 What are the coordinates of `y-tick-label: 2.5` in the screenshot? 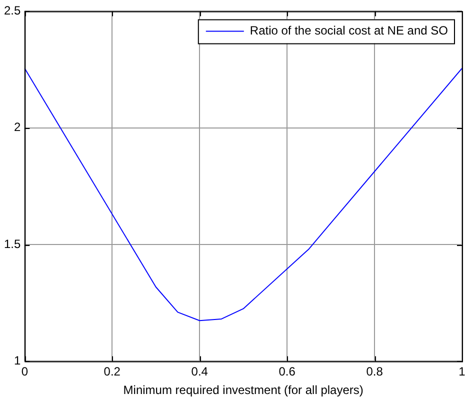 It's located at (12, 11).